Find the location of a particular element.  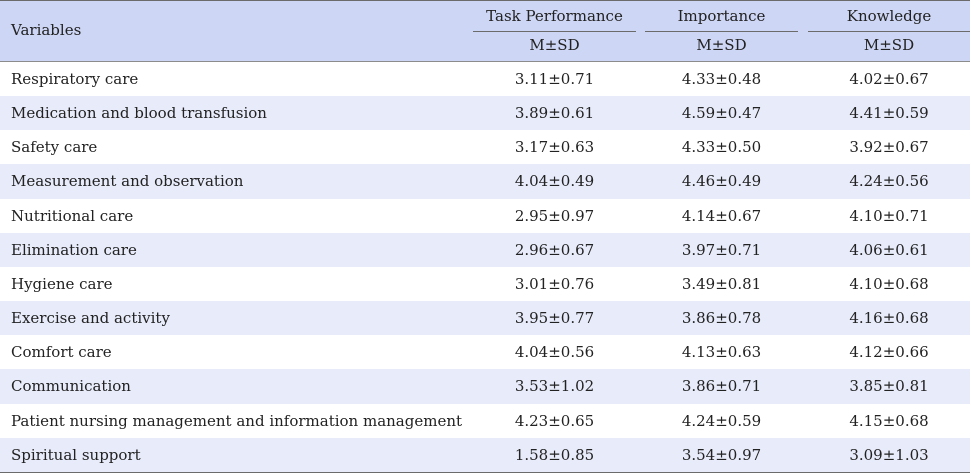

knowledge-subheader: M±SD is located at coordinates (889, 45).